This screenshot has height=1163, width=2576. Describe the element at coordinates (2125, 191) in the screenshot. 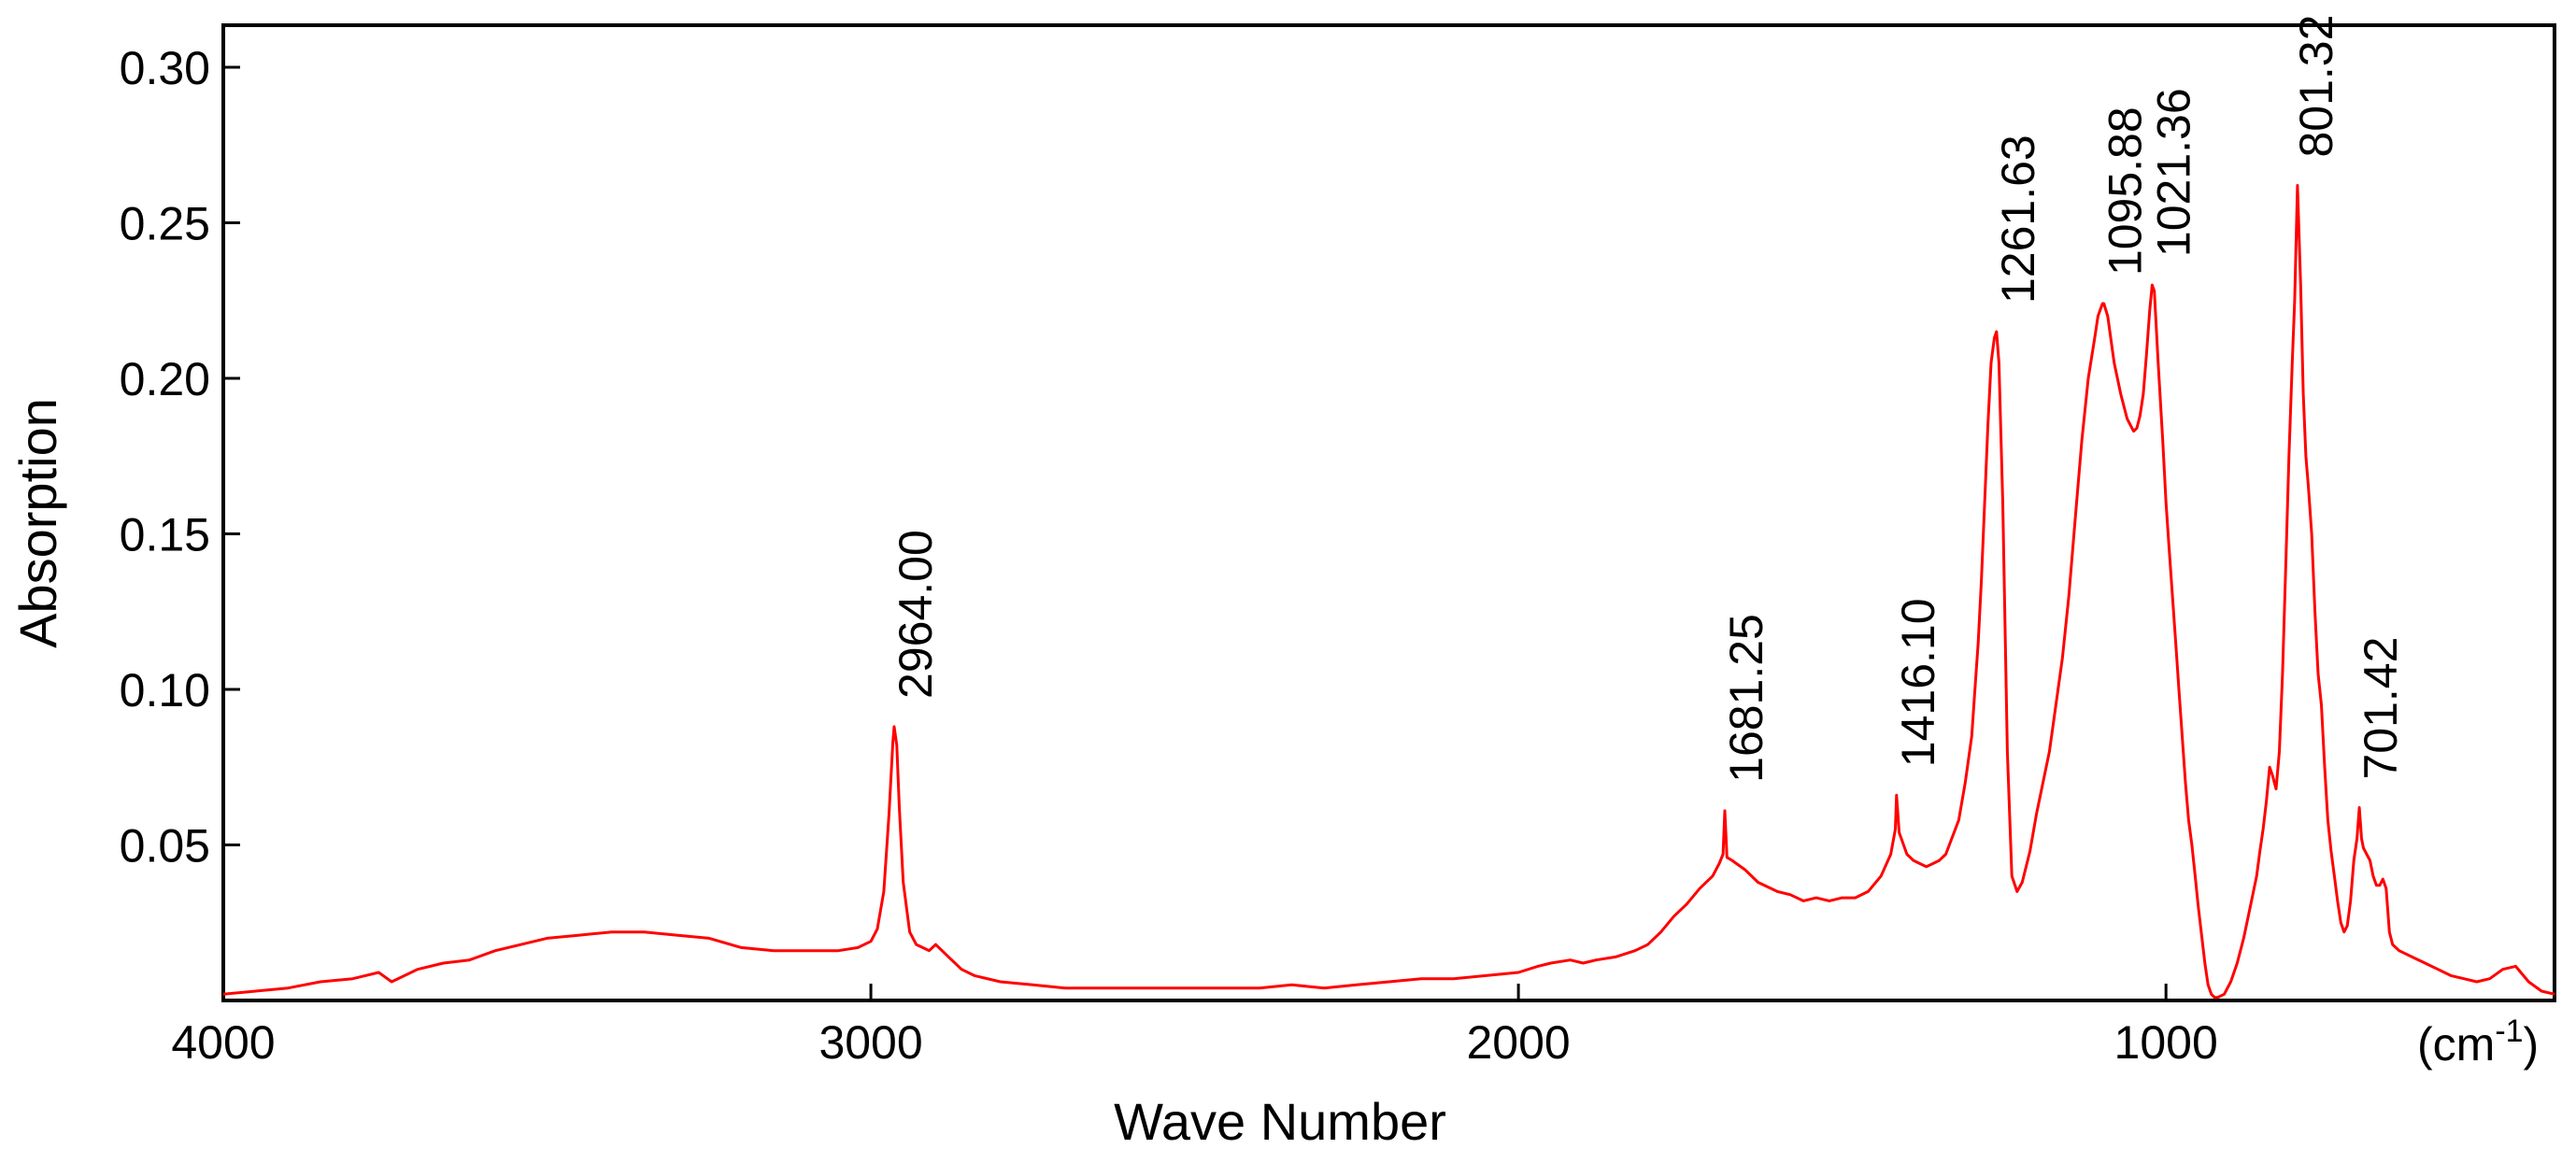

I see `peak-label: 1095.88` at that location.